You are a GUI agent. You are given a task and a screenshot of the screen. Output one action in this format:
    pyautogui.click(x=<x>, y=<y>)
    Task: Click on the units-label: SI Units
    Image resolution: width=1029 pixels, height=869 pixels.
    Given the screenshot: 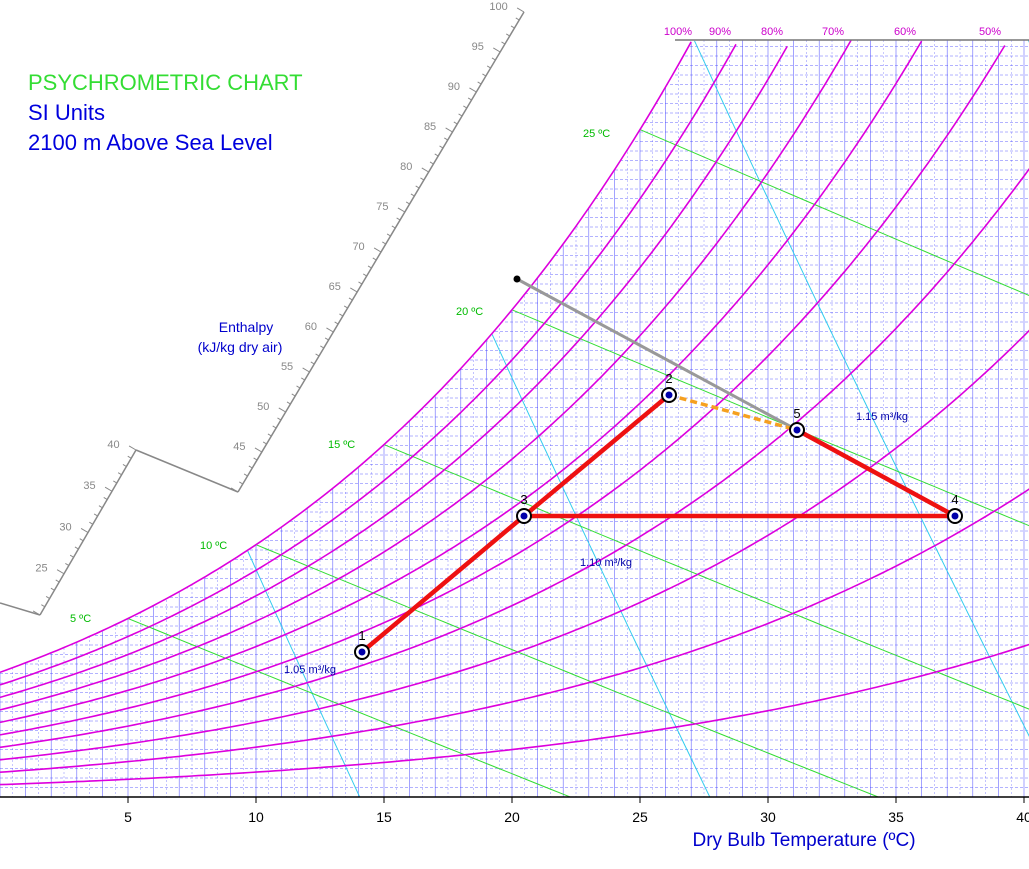 What is the action you would take?
    pyautogui.click(x=66, y=112)
    